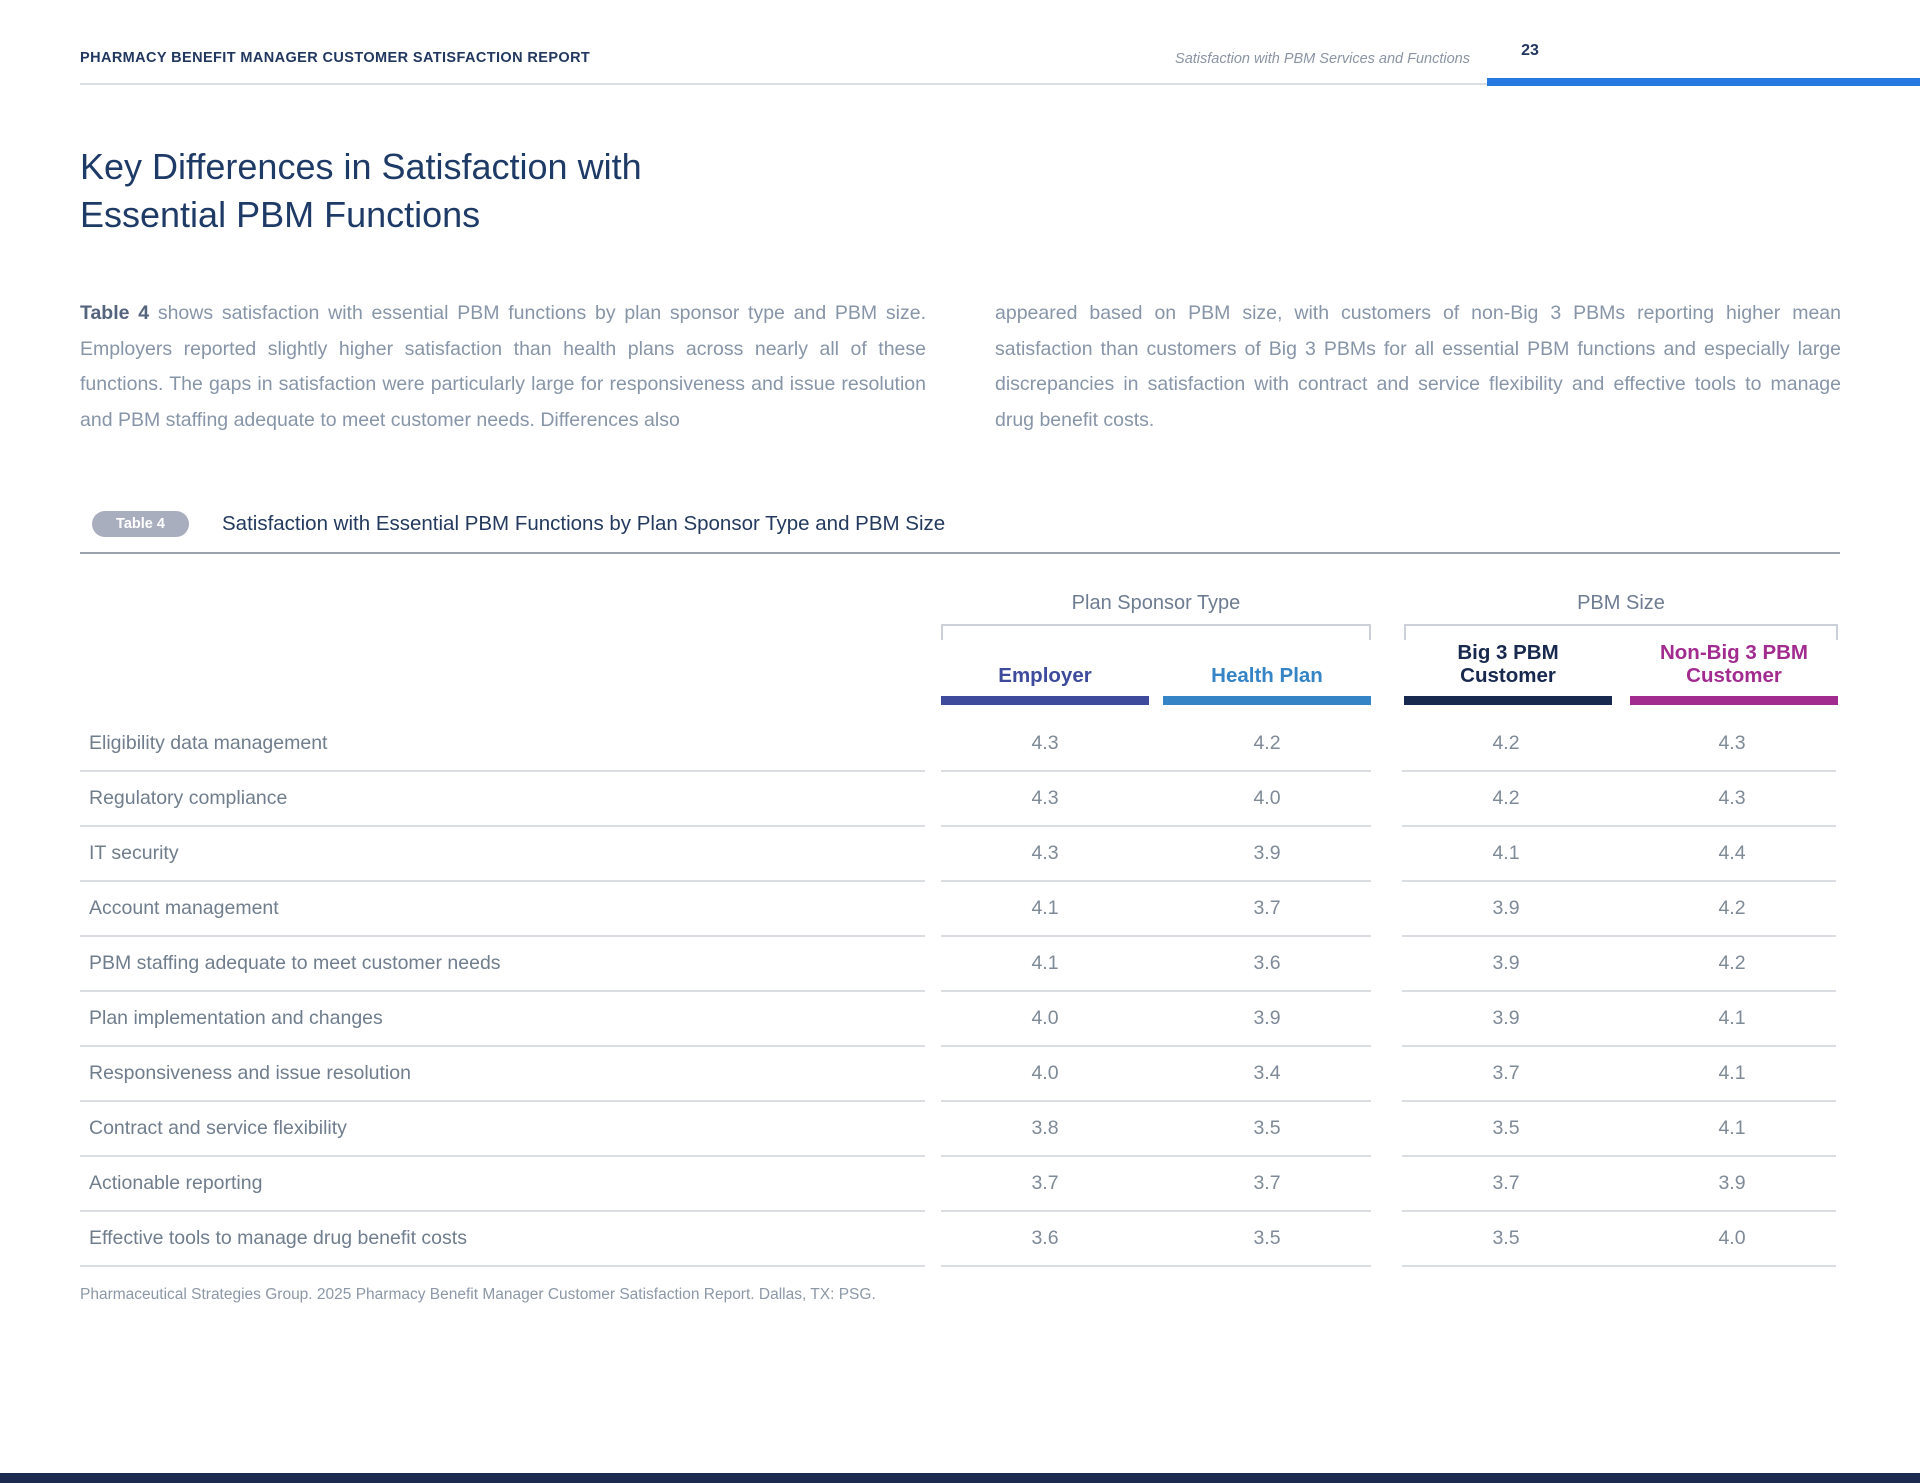 The width and height of the screenshot is (1920, 1483). I want to click on row-value-group: 3.6 3.5, so click(1156, 1239).